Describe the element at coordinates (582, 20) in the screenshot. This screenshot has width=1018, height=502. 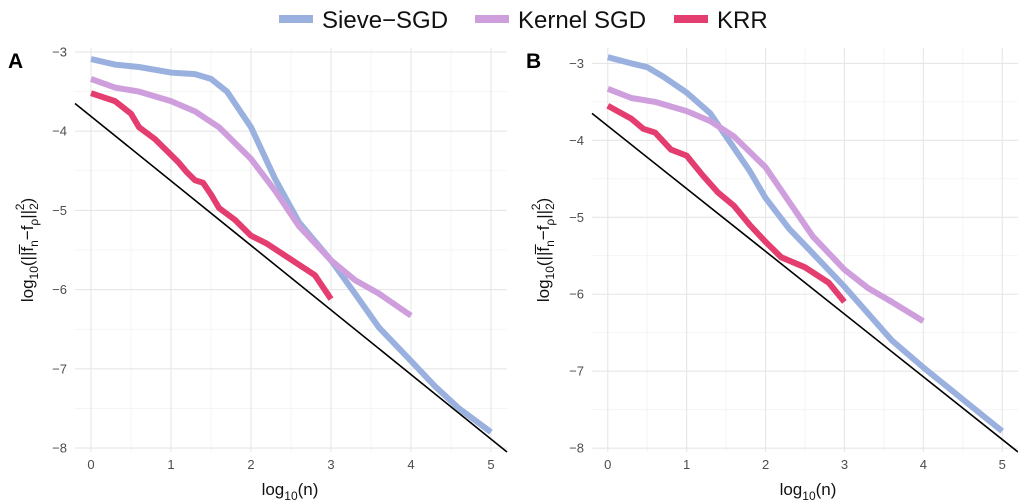
I see `legend-label-kernel-sgd: Kernel SGD` at that location.